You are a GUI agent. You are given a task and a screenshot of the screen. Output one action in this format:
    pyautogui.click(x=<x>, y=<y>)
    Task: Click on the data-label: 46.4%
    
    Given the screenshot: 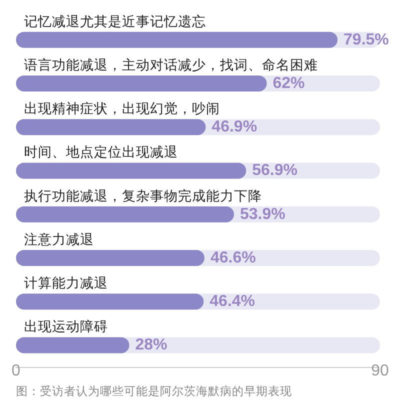 What is the action you would take?
    pyautogui.click(x=233, y=301)
    